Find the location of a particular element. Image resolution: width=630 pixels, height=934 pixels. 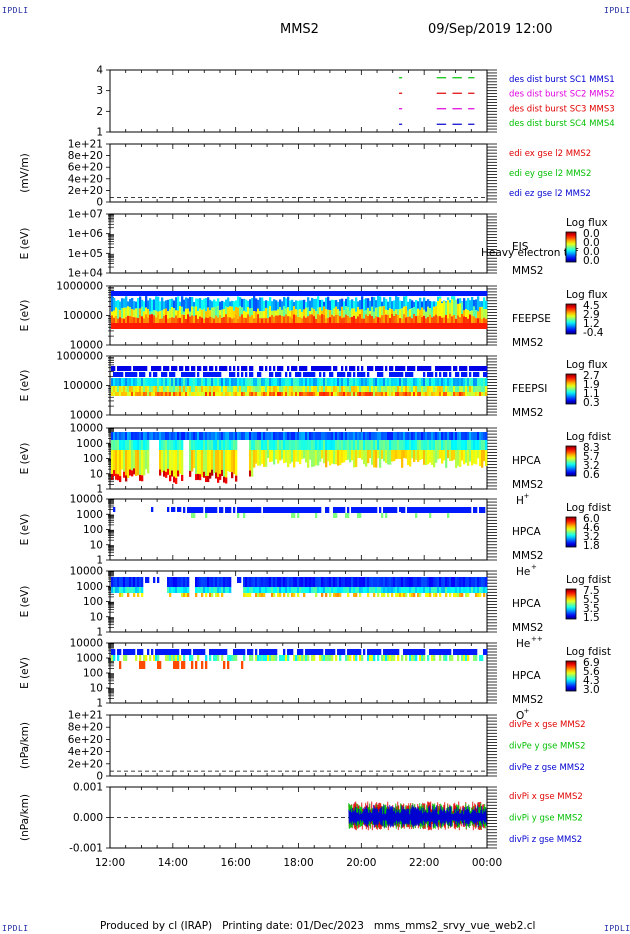

legend-entry: divPe y gse MMS2 is located at coordinates (547, 747).